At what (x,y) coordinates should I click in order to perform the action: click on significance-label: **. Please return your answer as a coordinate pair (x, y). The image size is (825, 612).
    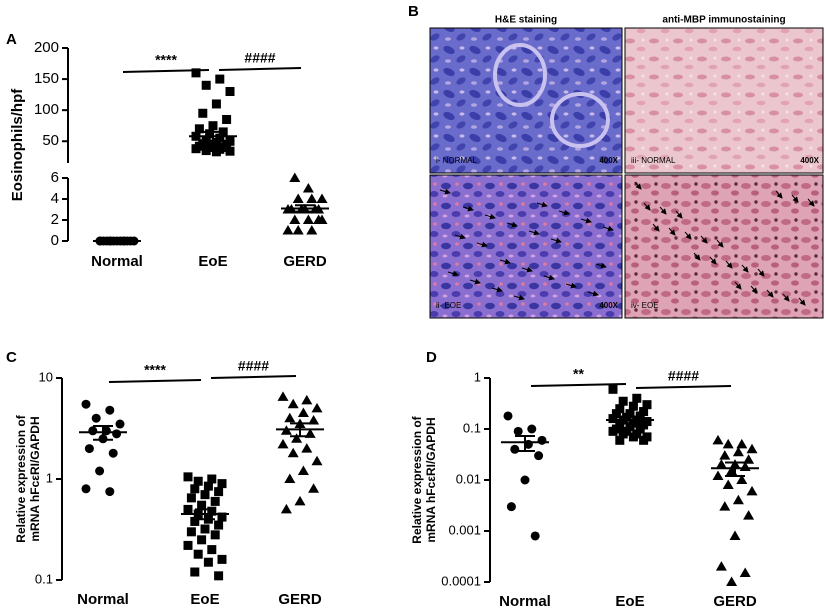
    Looking at the image, I should click on (578, 374).